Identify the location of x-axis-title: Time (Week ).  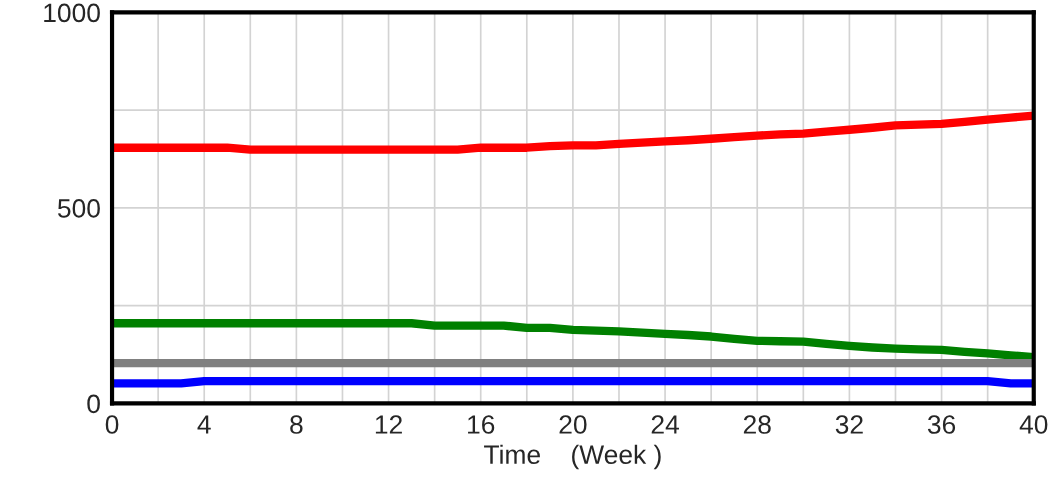
(572, 457).